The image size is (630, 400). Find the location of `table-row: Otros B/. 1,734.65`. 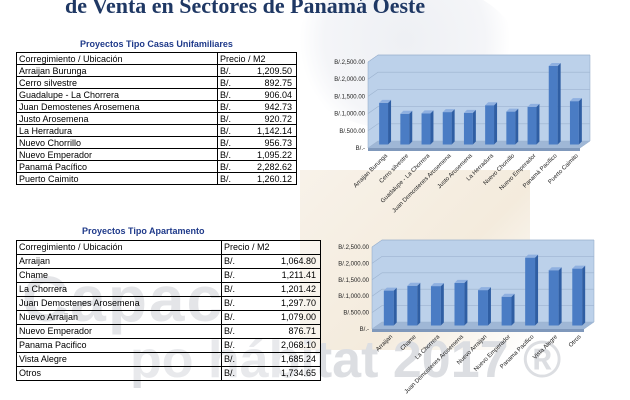

table-row: Otros B/. 1,734.65 is located at coordinates (168, 373).